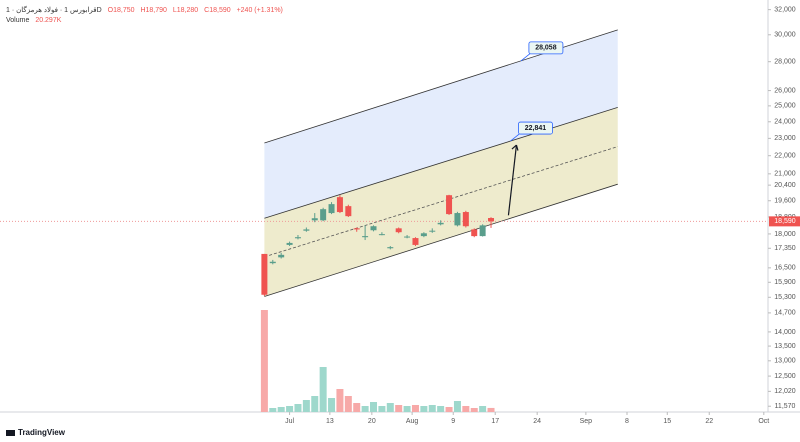 This screenshot has height=442, width=800. What do you see at coordinates (153, 10) in the screenshot?
I see `ohlc-high: H18,790` at bounding box center [153, 10].